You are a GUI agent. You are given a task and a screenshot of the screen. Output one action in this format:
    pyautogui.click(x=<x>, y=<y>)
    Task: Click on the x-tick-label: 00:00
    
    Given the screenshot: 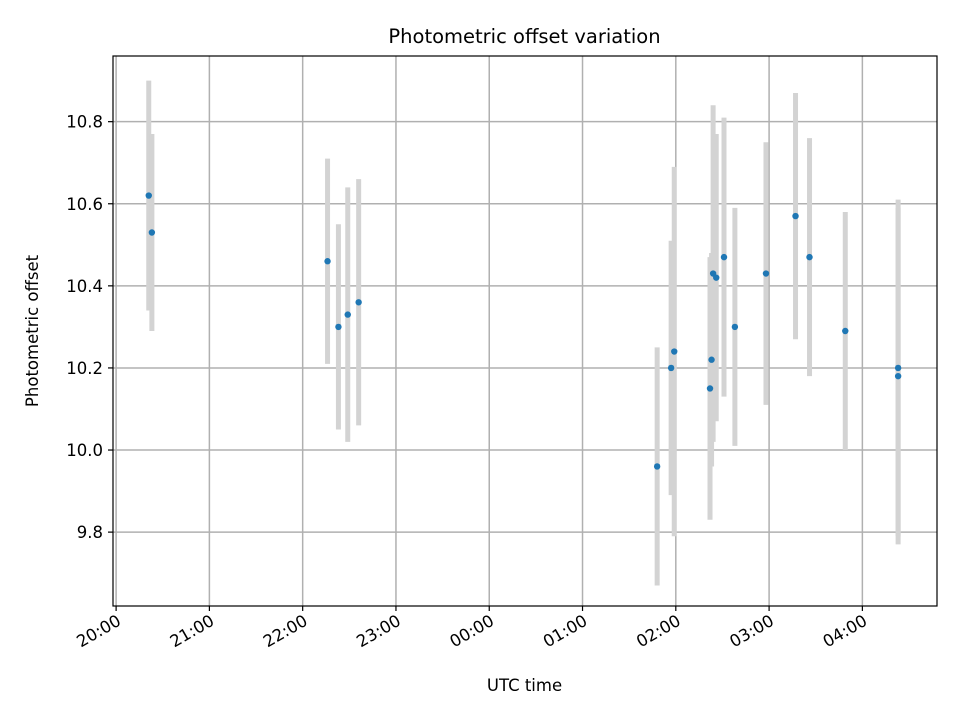 What is the action you would take?
    pyautogui.click(x=472, y=631)
    